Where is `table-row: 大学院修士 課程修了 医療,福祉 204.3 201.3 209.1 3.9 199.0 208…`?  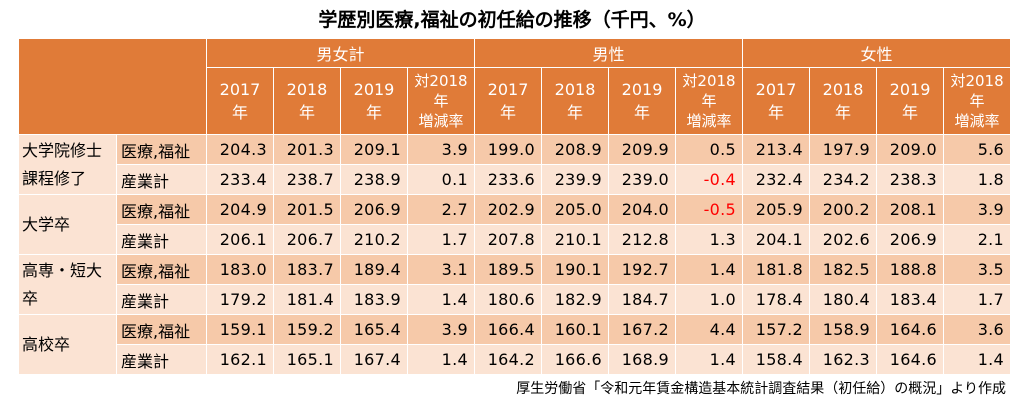 table-row: 大学院修士 課程修了 医療,福祉 204.3 201.3 209.1 3.9 199.0 208… is located at coordinates (515, 164).